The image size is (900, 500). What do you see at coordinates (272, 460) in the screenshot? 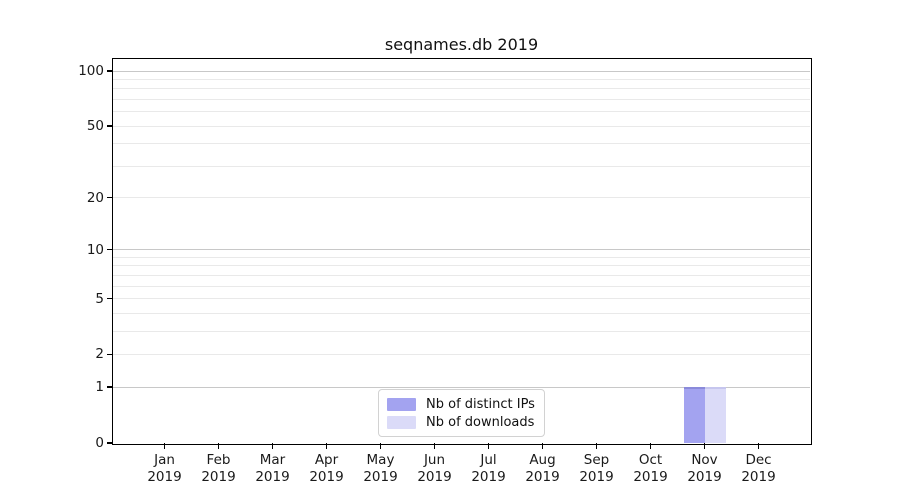
I see `x-tick-month: Mar` at bounding box center [272, 460].